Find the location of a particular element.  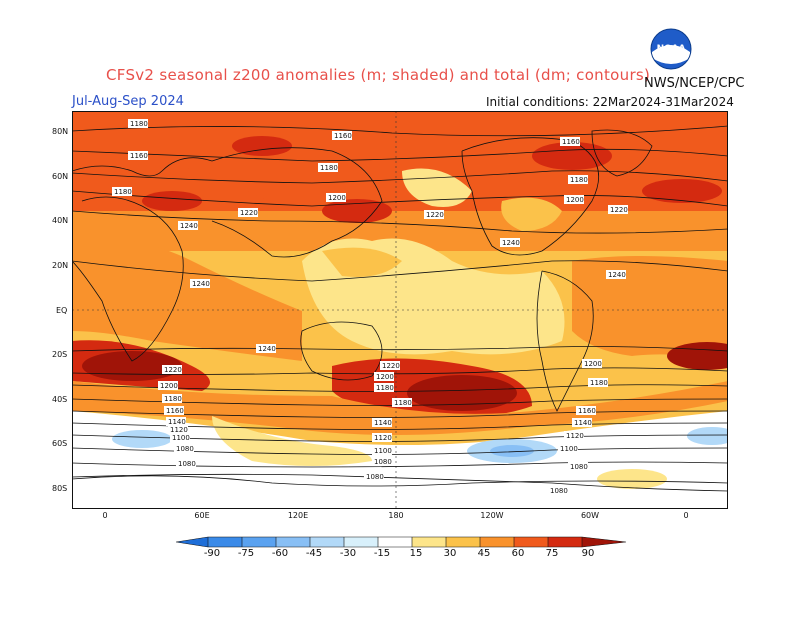

colorbar-label: 75 is located at coordinates (552, 553).